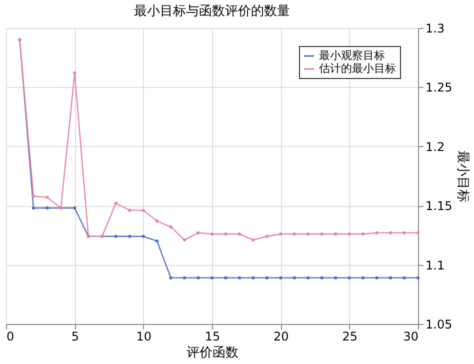 The width and height of the screenshot is (474, 364). I want to click on y-tick-label: 1.3, so click(435, 29).